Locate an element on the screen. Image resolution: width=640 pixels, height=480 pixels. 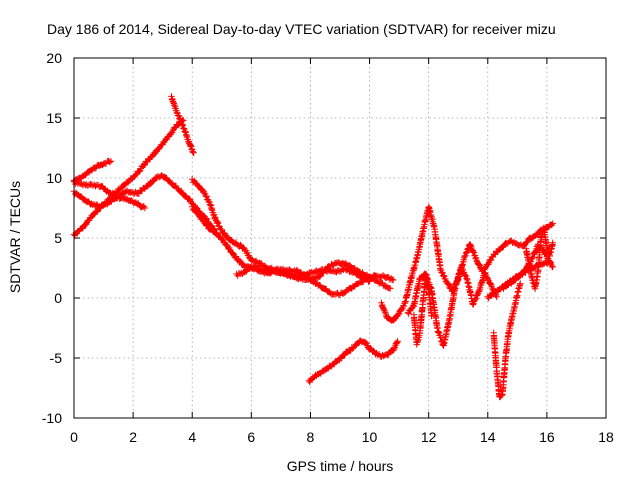
series-track-b is located at coordinates (182, 124).